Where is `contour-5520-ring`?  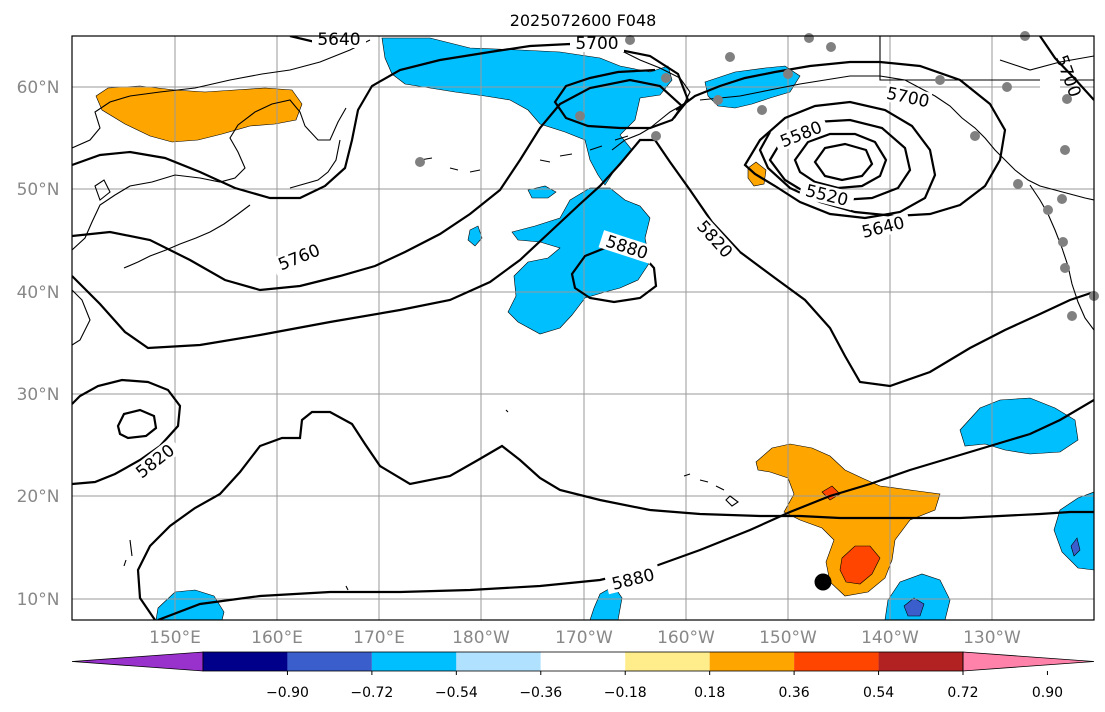
contour-5520-ring is located at coordinates (840, 161).